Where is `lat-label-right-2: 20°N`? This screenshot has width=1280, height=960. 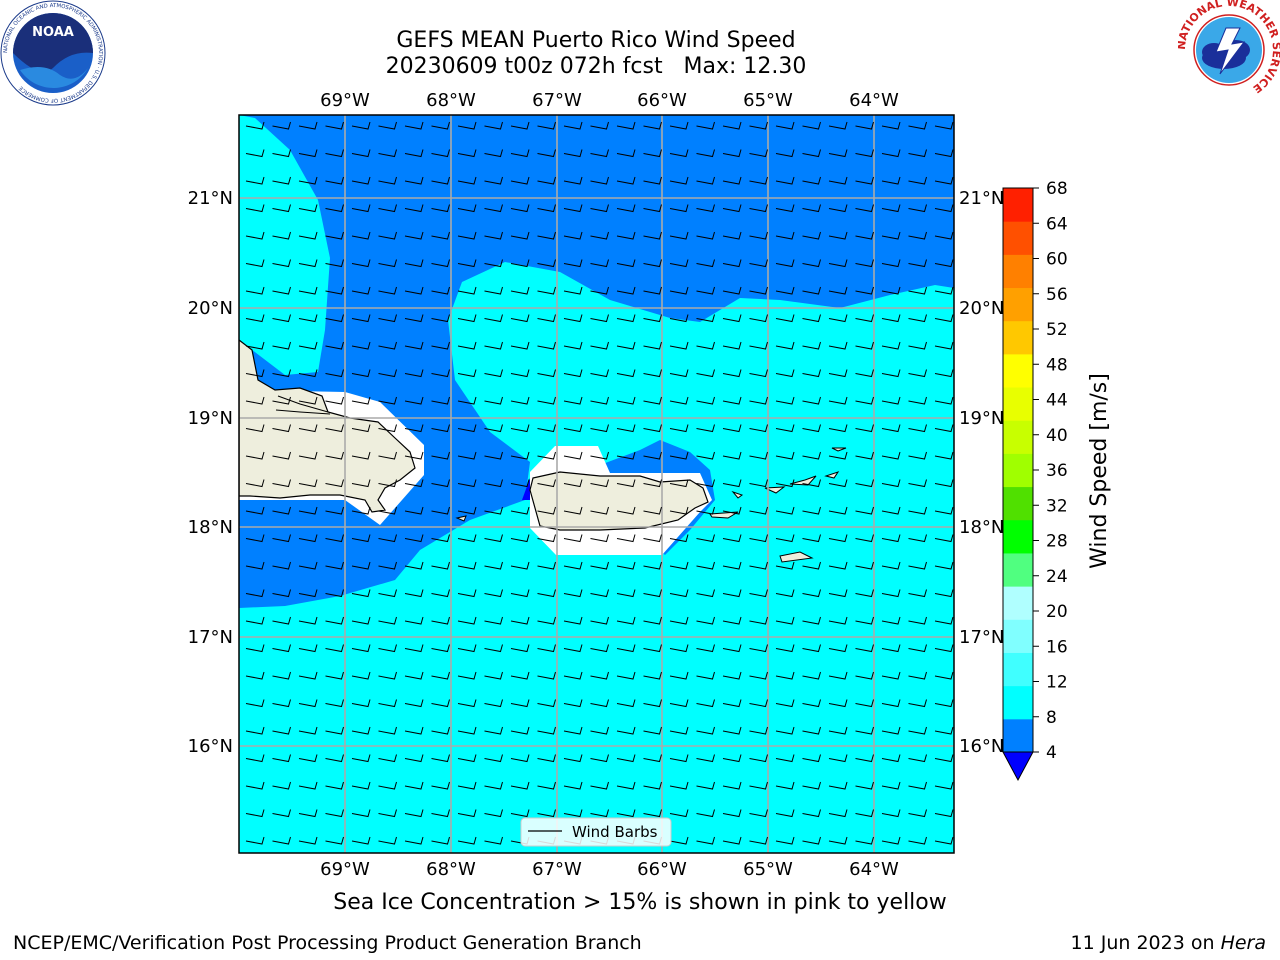 lat-label-right-2: 20°N is located at coordinates (981, 308).